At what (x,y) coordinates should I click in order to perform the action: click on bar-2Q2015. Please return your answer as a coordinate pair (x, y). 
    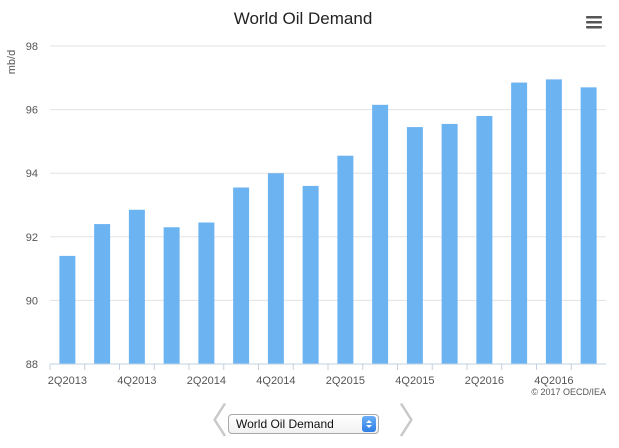
    Looking at the image, I should click on (345, 259).